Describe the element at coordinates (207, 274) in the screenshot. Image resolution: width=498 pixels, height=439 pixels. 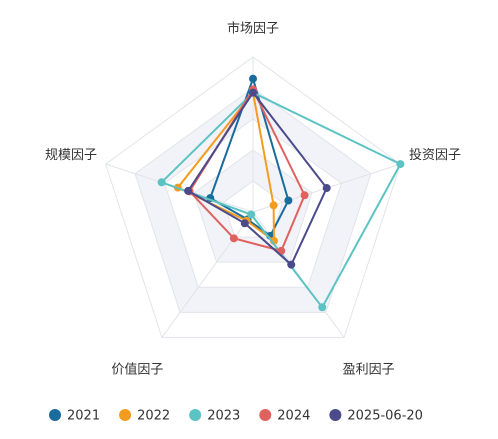
I see `radar-axis` at that location.